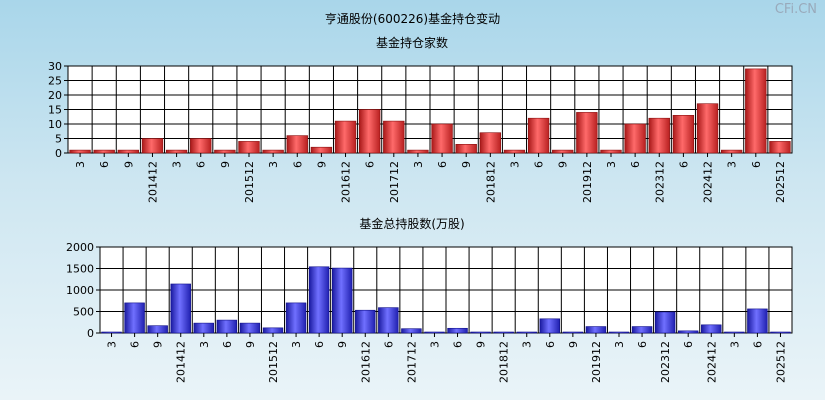 Image resolution: width=825 pixels, height=400 pixels. I want to click on page-title: 亨通股份(600226)基金持仓变动, so click(412, 19).